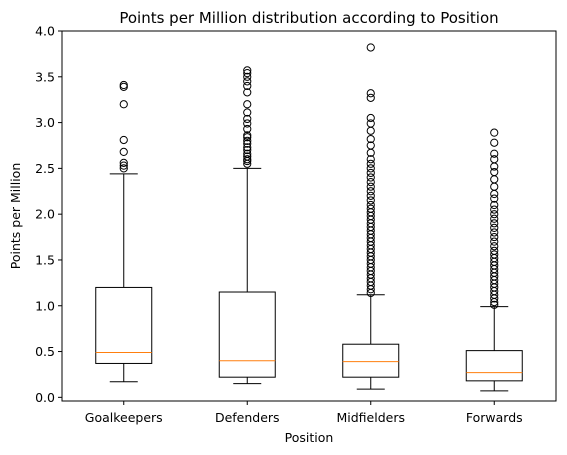 This screenshot has width=567, height=455. Describe the element at coordinates (247, 417) in the screenshot. I see `x-tick-label: Defenders` at that location.